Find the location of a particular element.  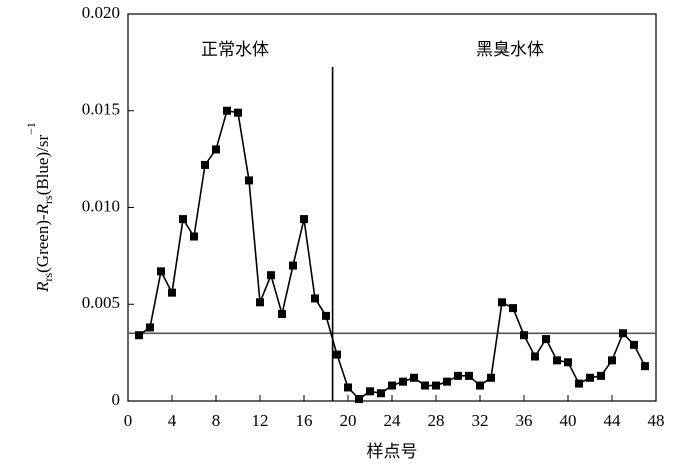

y-tick-label: 0.020 is located at coordinates (101, 12).